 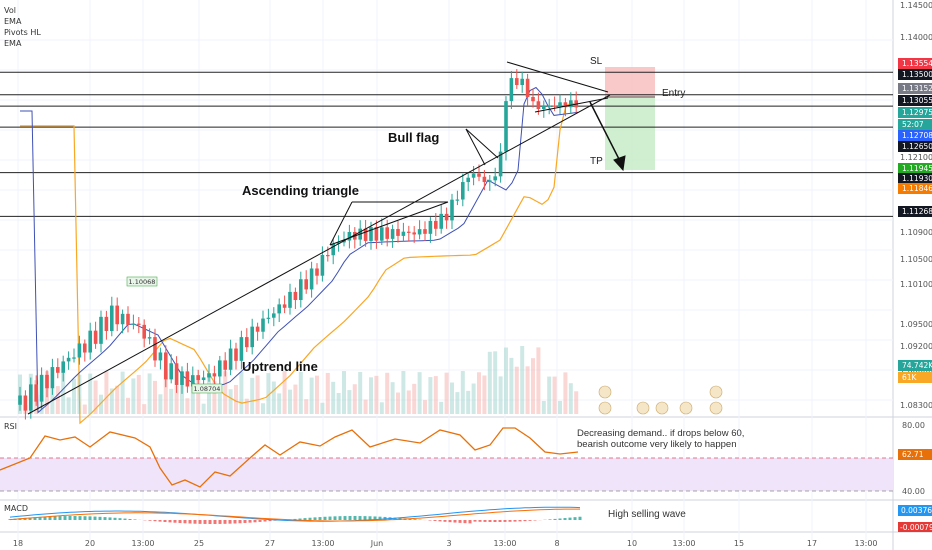 What do you see at coordinates (300, 190) in the screenshot?
I see `ascending-triangle-label: Ascending triangle` at bounding box center [300, 190].